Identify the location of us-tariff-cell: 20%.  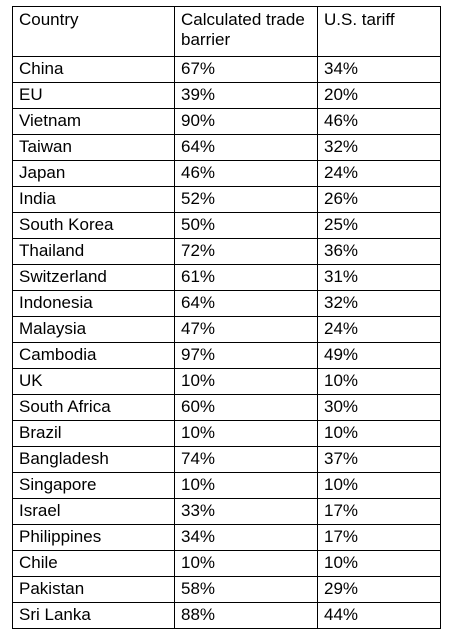
(379, 95).